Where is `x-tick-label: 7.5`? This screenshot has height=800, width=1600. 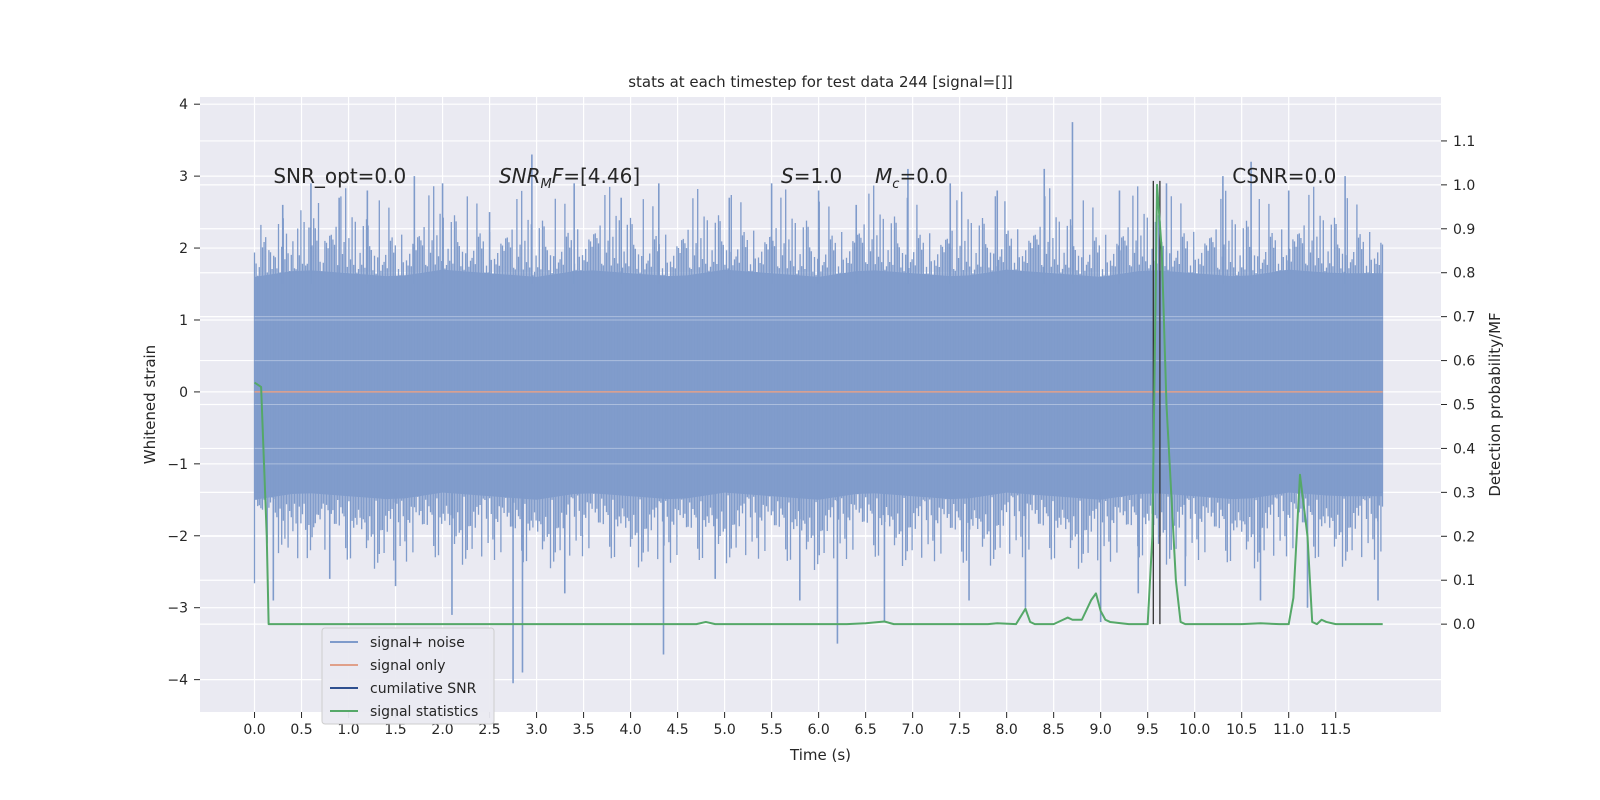
x-tick-label: 7.5 is located at coordinates (960, 730).